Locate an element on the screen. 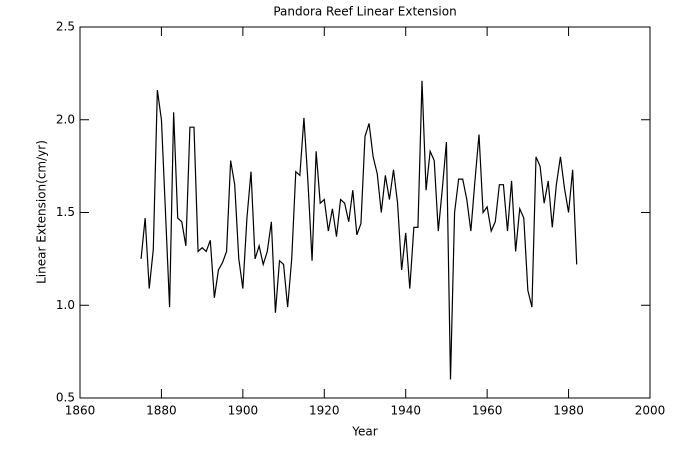  y-tick-label: 2.0 is located at coordinates (65, 119).